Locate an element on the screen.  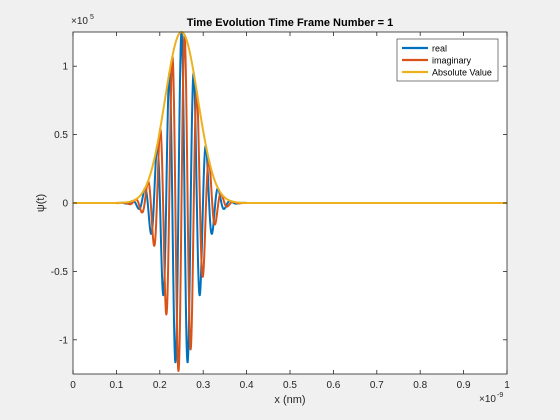
legend-label: imaginary is located at coordinates (452, 61).